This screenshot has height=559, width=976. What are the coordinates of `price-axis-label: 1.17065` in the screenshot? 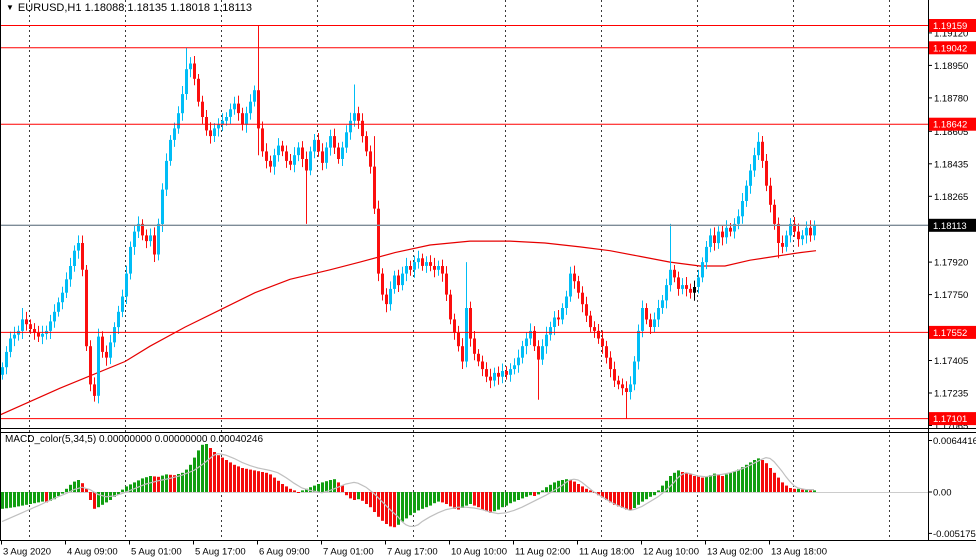 It's located at (951, 426).